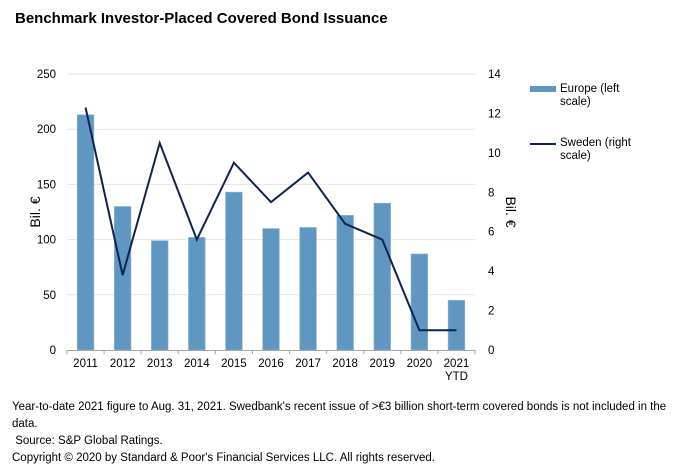  Describe the element at coordinates (271, 352) in the screenshot. I see `axes` at that location.